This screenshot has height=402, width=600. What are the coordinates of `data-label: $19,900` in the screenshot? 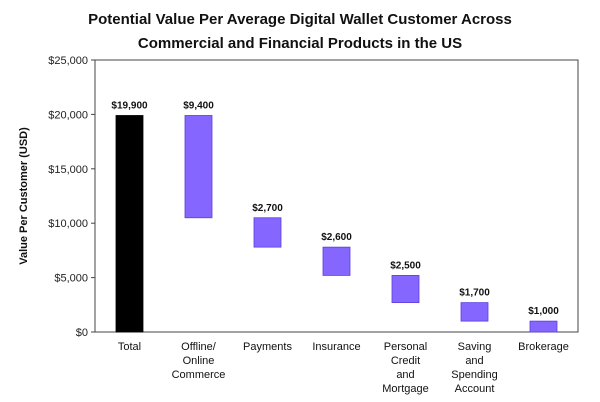 It's located at (129, 105).